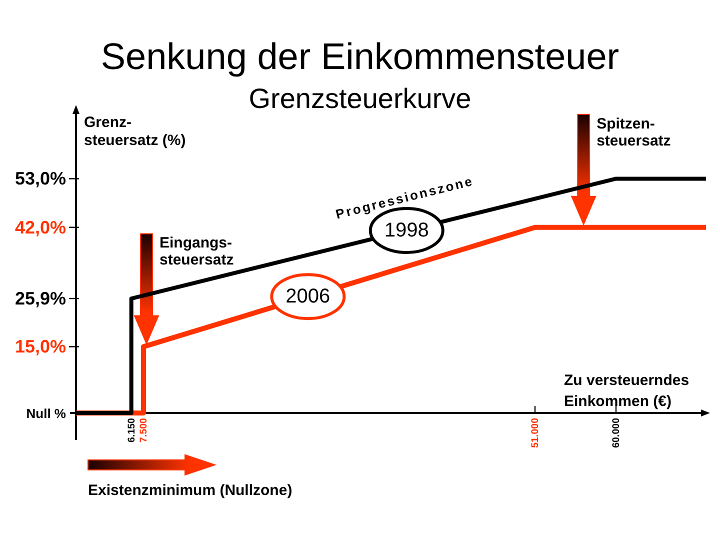  What do you see at coordinates (308, 297) in the screenshot?
I see `series-label: 2006` at bounding box center [308, 297].